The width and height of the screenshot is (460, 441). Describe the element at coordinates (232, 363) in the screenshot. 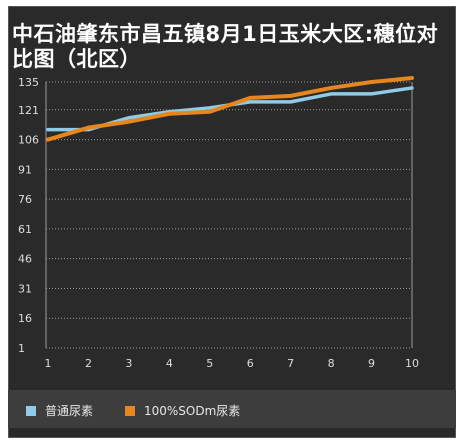

I see `x-axis-ticks: 1 2 3 4 5 6 7 8 9 10` at that location.